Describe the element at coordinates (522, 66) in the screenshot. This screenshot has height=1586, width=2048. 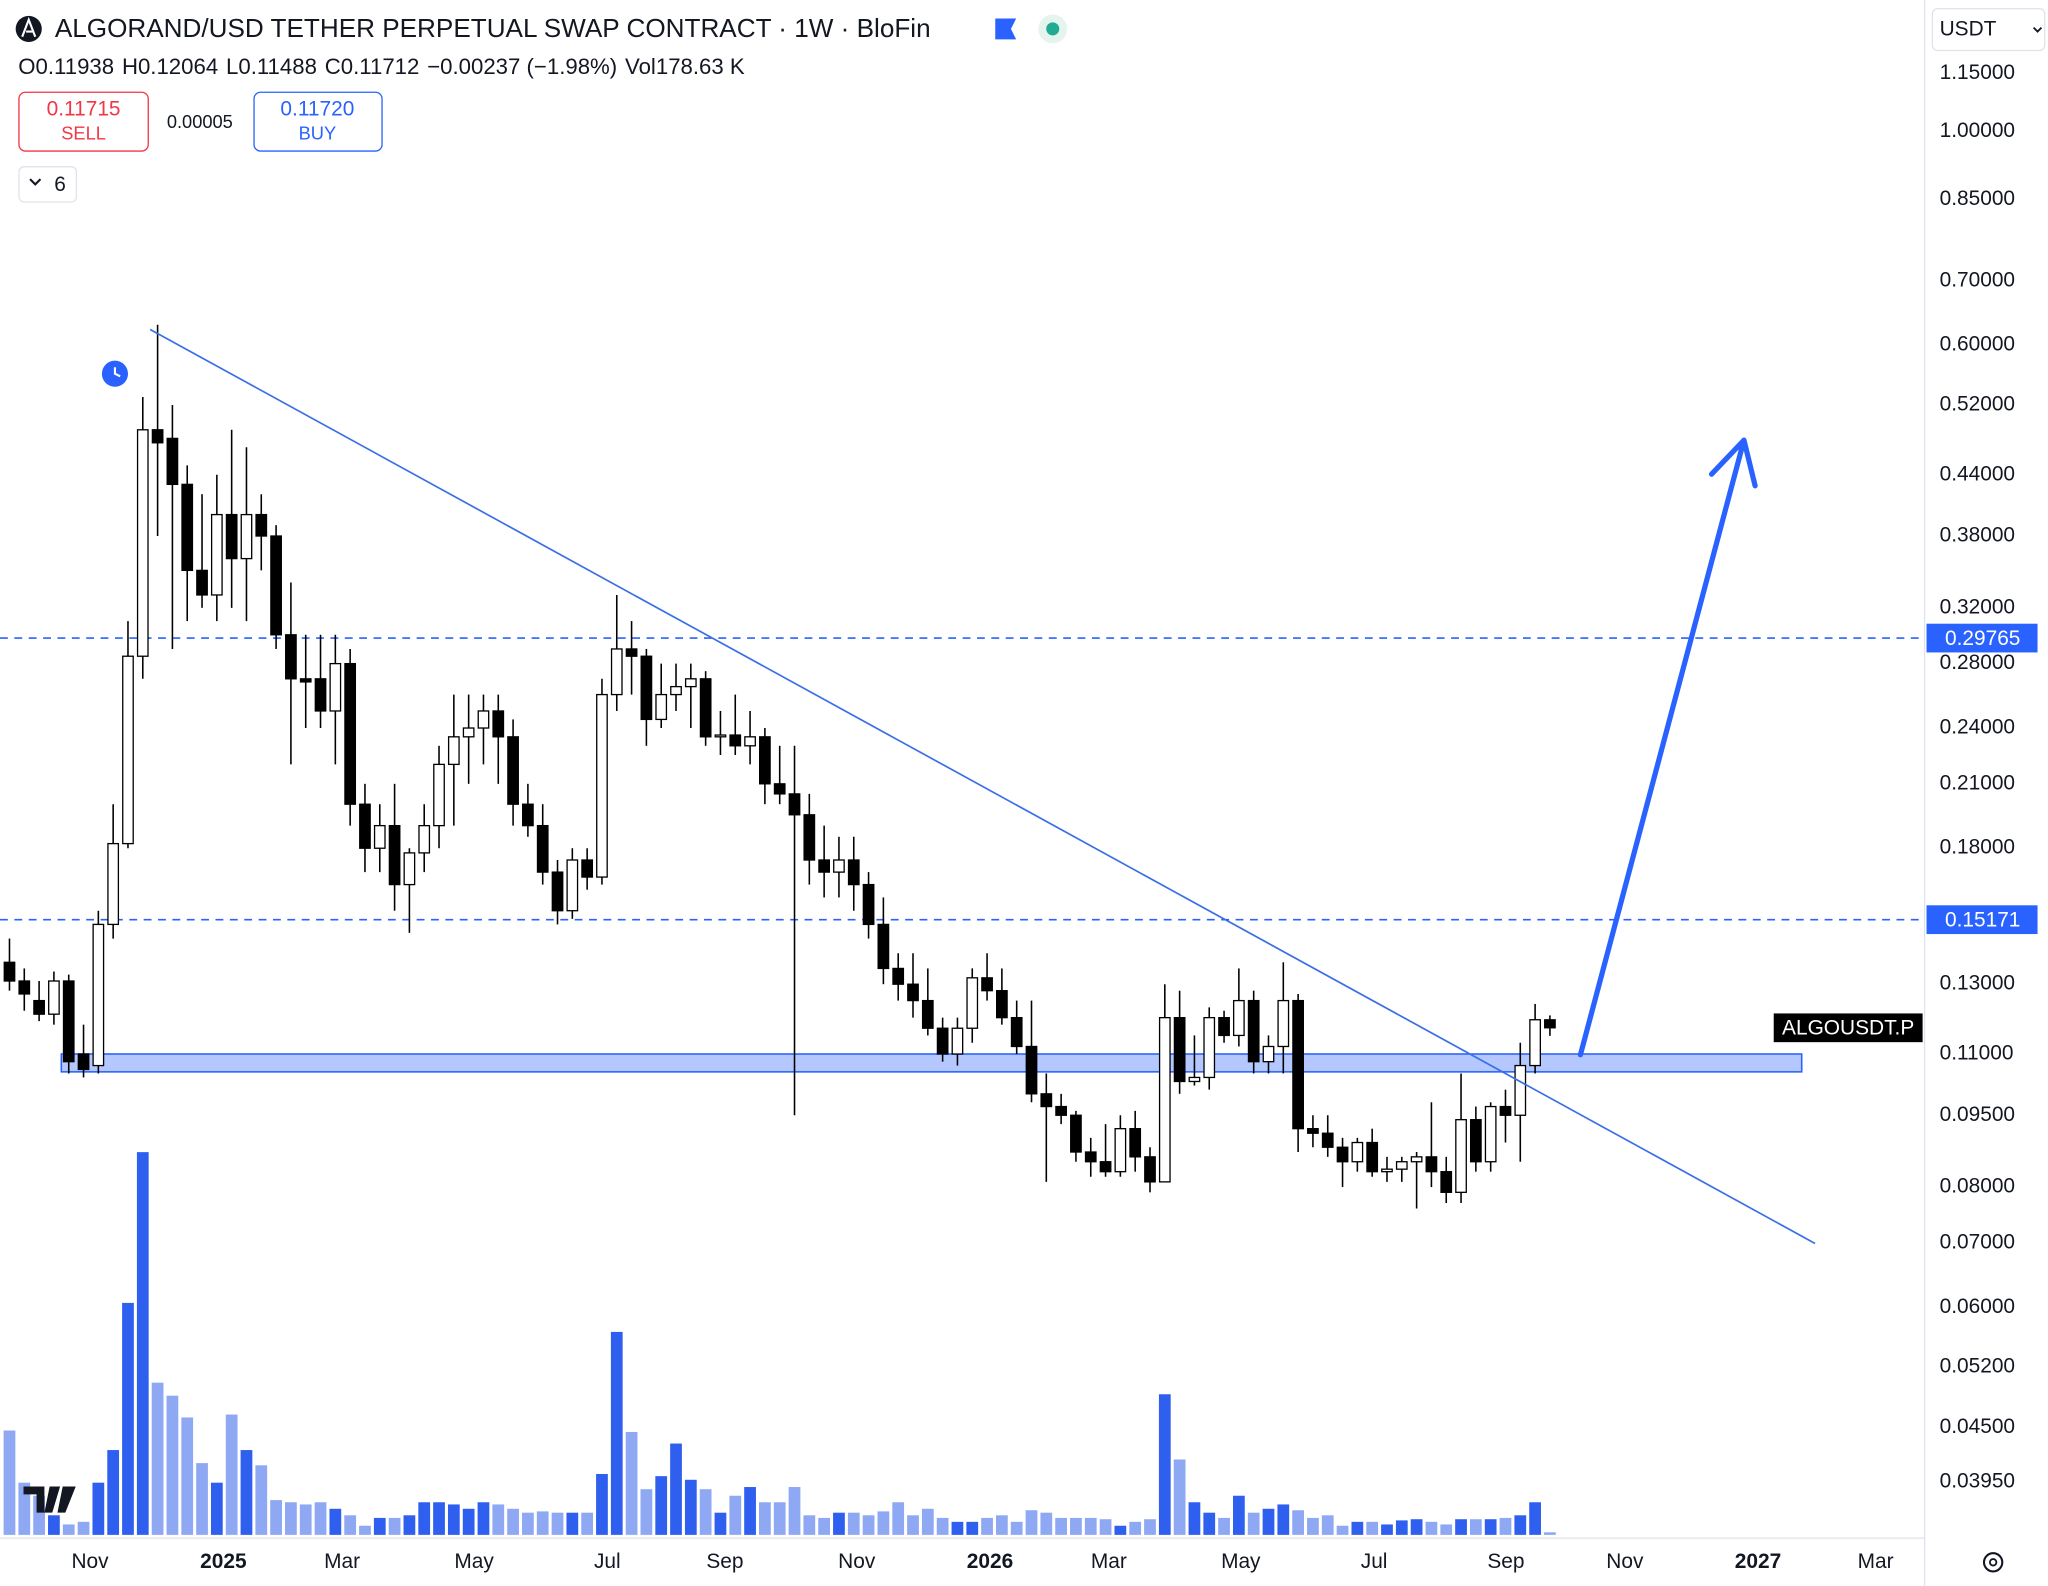
I see `change: −0.00237 (−1.98%)` at that location.